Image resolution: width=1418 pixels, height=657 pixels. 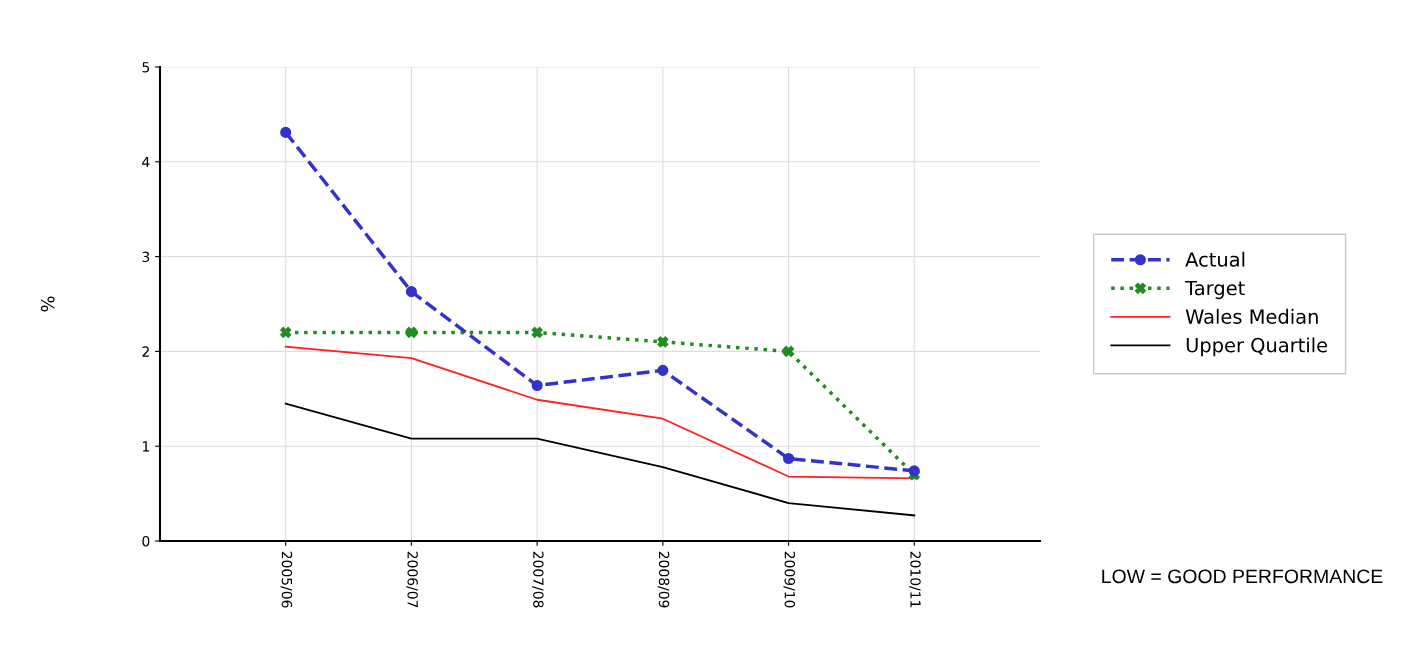 What do you see at coordinates (47, 304) in the screenshot?
I see `y-axis-title: %` at bounding box center [47, 304].